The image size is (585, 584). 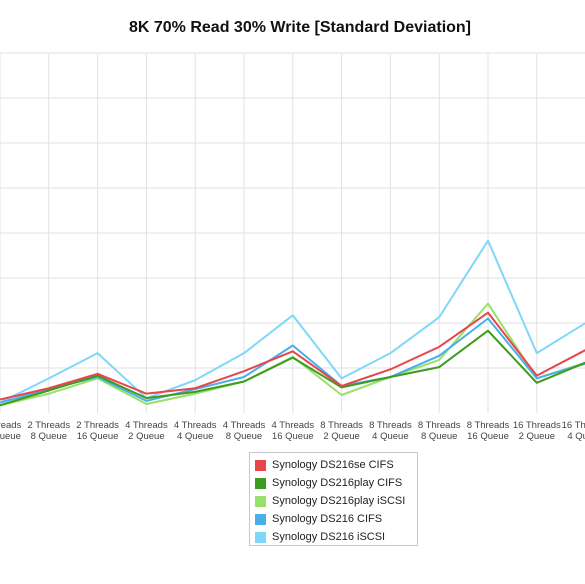 I want to click on x-tick-label: 4 Threads 8 Queue, so click(x=244, y=431).